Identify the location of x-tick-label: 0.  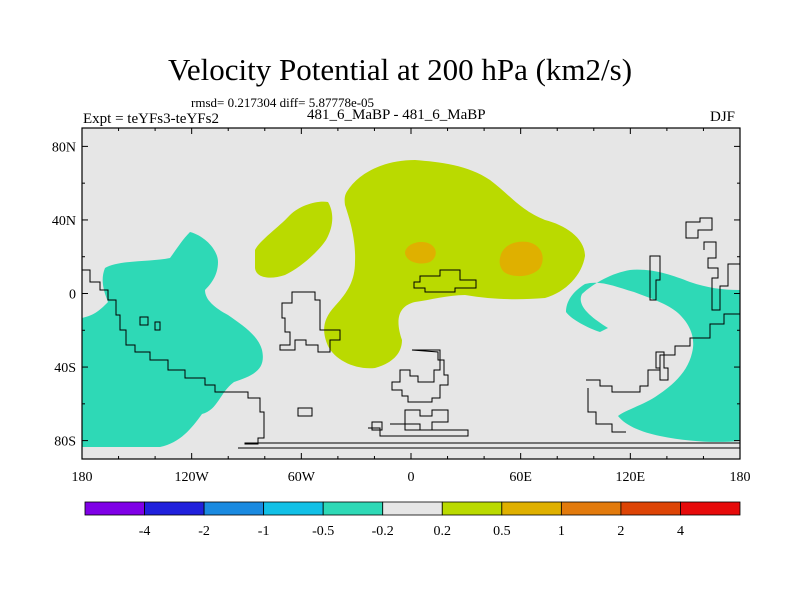
(411, 477).